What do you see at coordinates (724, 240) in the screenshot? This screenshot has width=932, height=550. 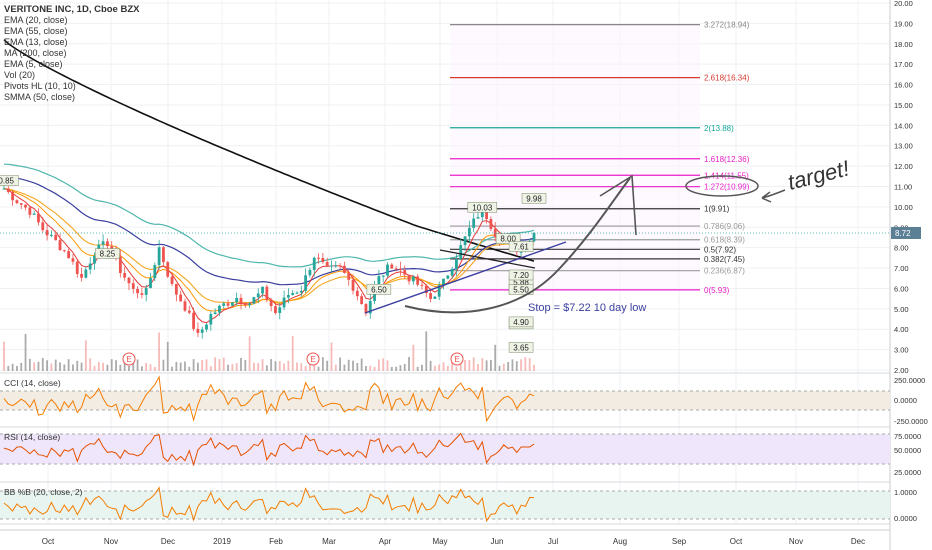 I see `fib-label: 0.618(8.39)` at bounding box center [724, 240].